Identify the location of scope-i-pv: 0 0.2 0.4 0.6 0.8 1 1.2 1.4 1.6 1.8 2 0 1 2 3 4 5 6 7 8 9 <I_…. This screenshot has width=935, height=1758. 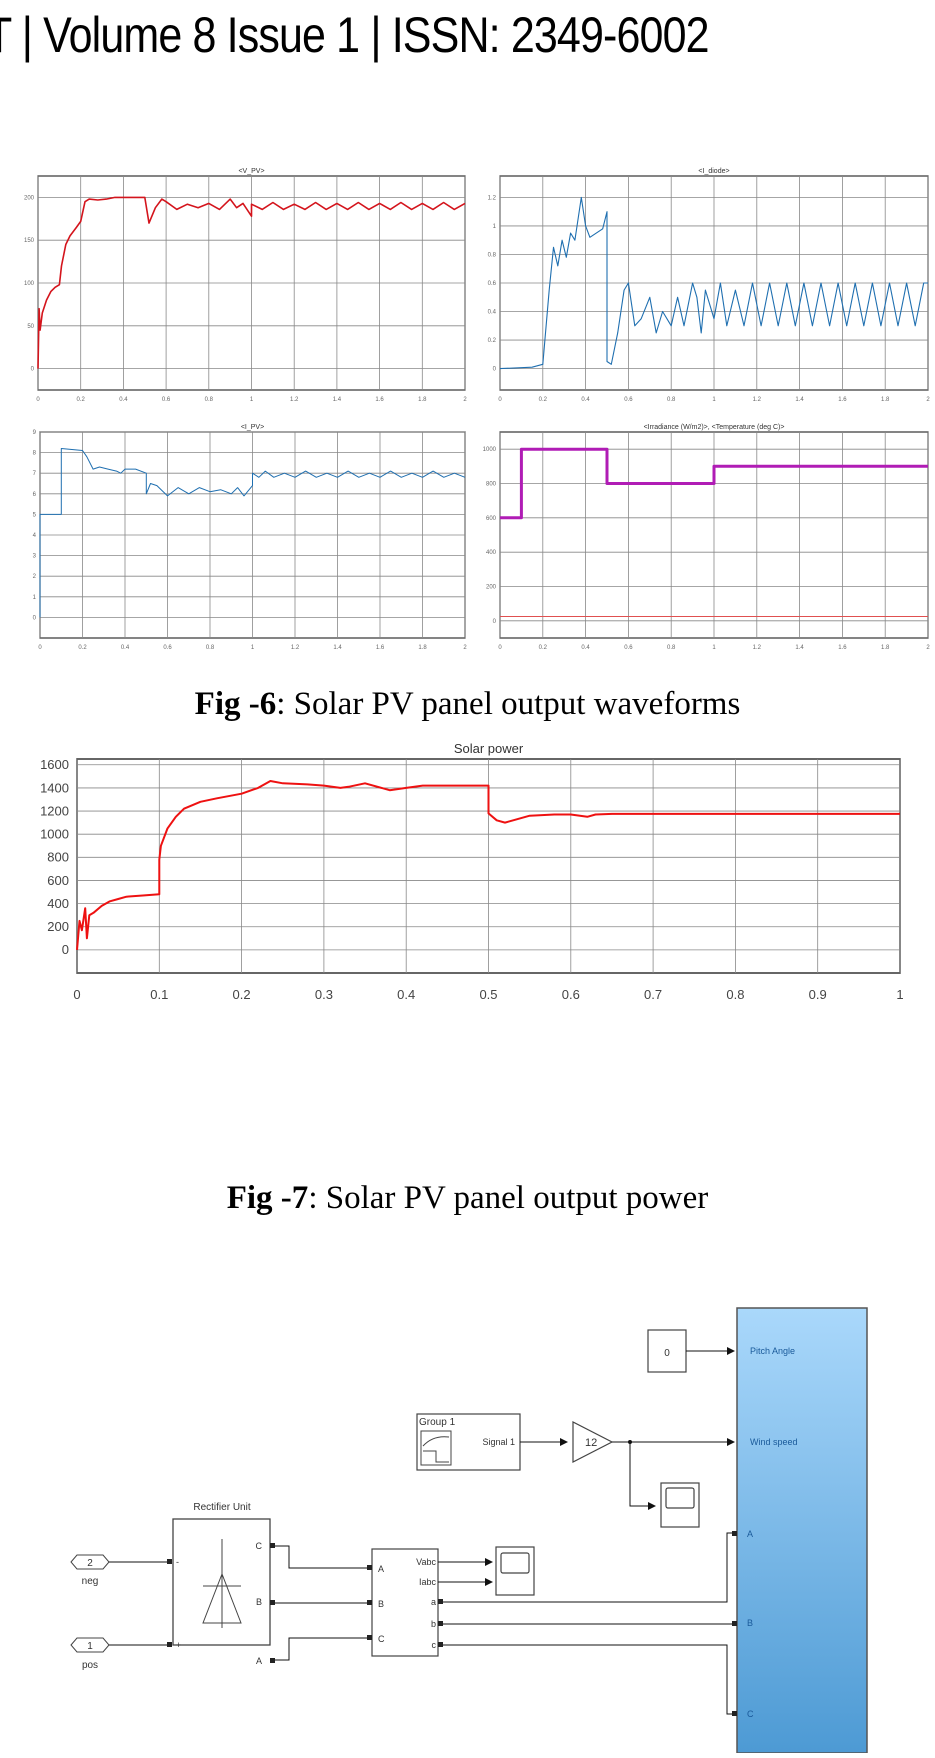
(243, 540).